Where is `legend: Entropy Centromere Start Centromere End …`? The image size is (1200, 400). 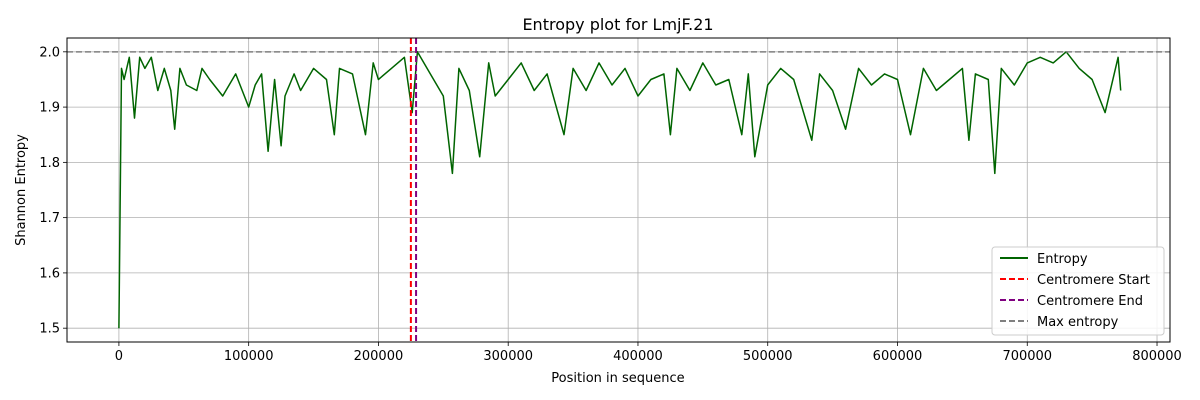
legend: Entropy Centromere Start Centromere End … is located at coordinates (1078, 291).